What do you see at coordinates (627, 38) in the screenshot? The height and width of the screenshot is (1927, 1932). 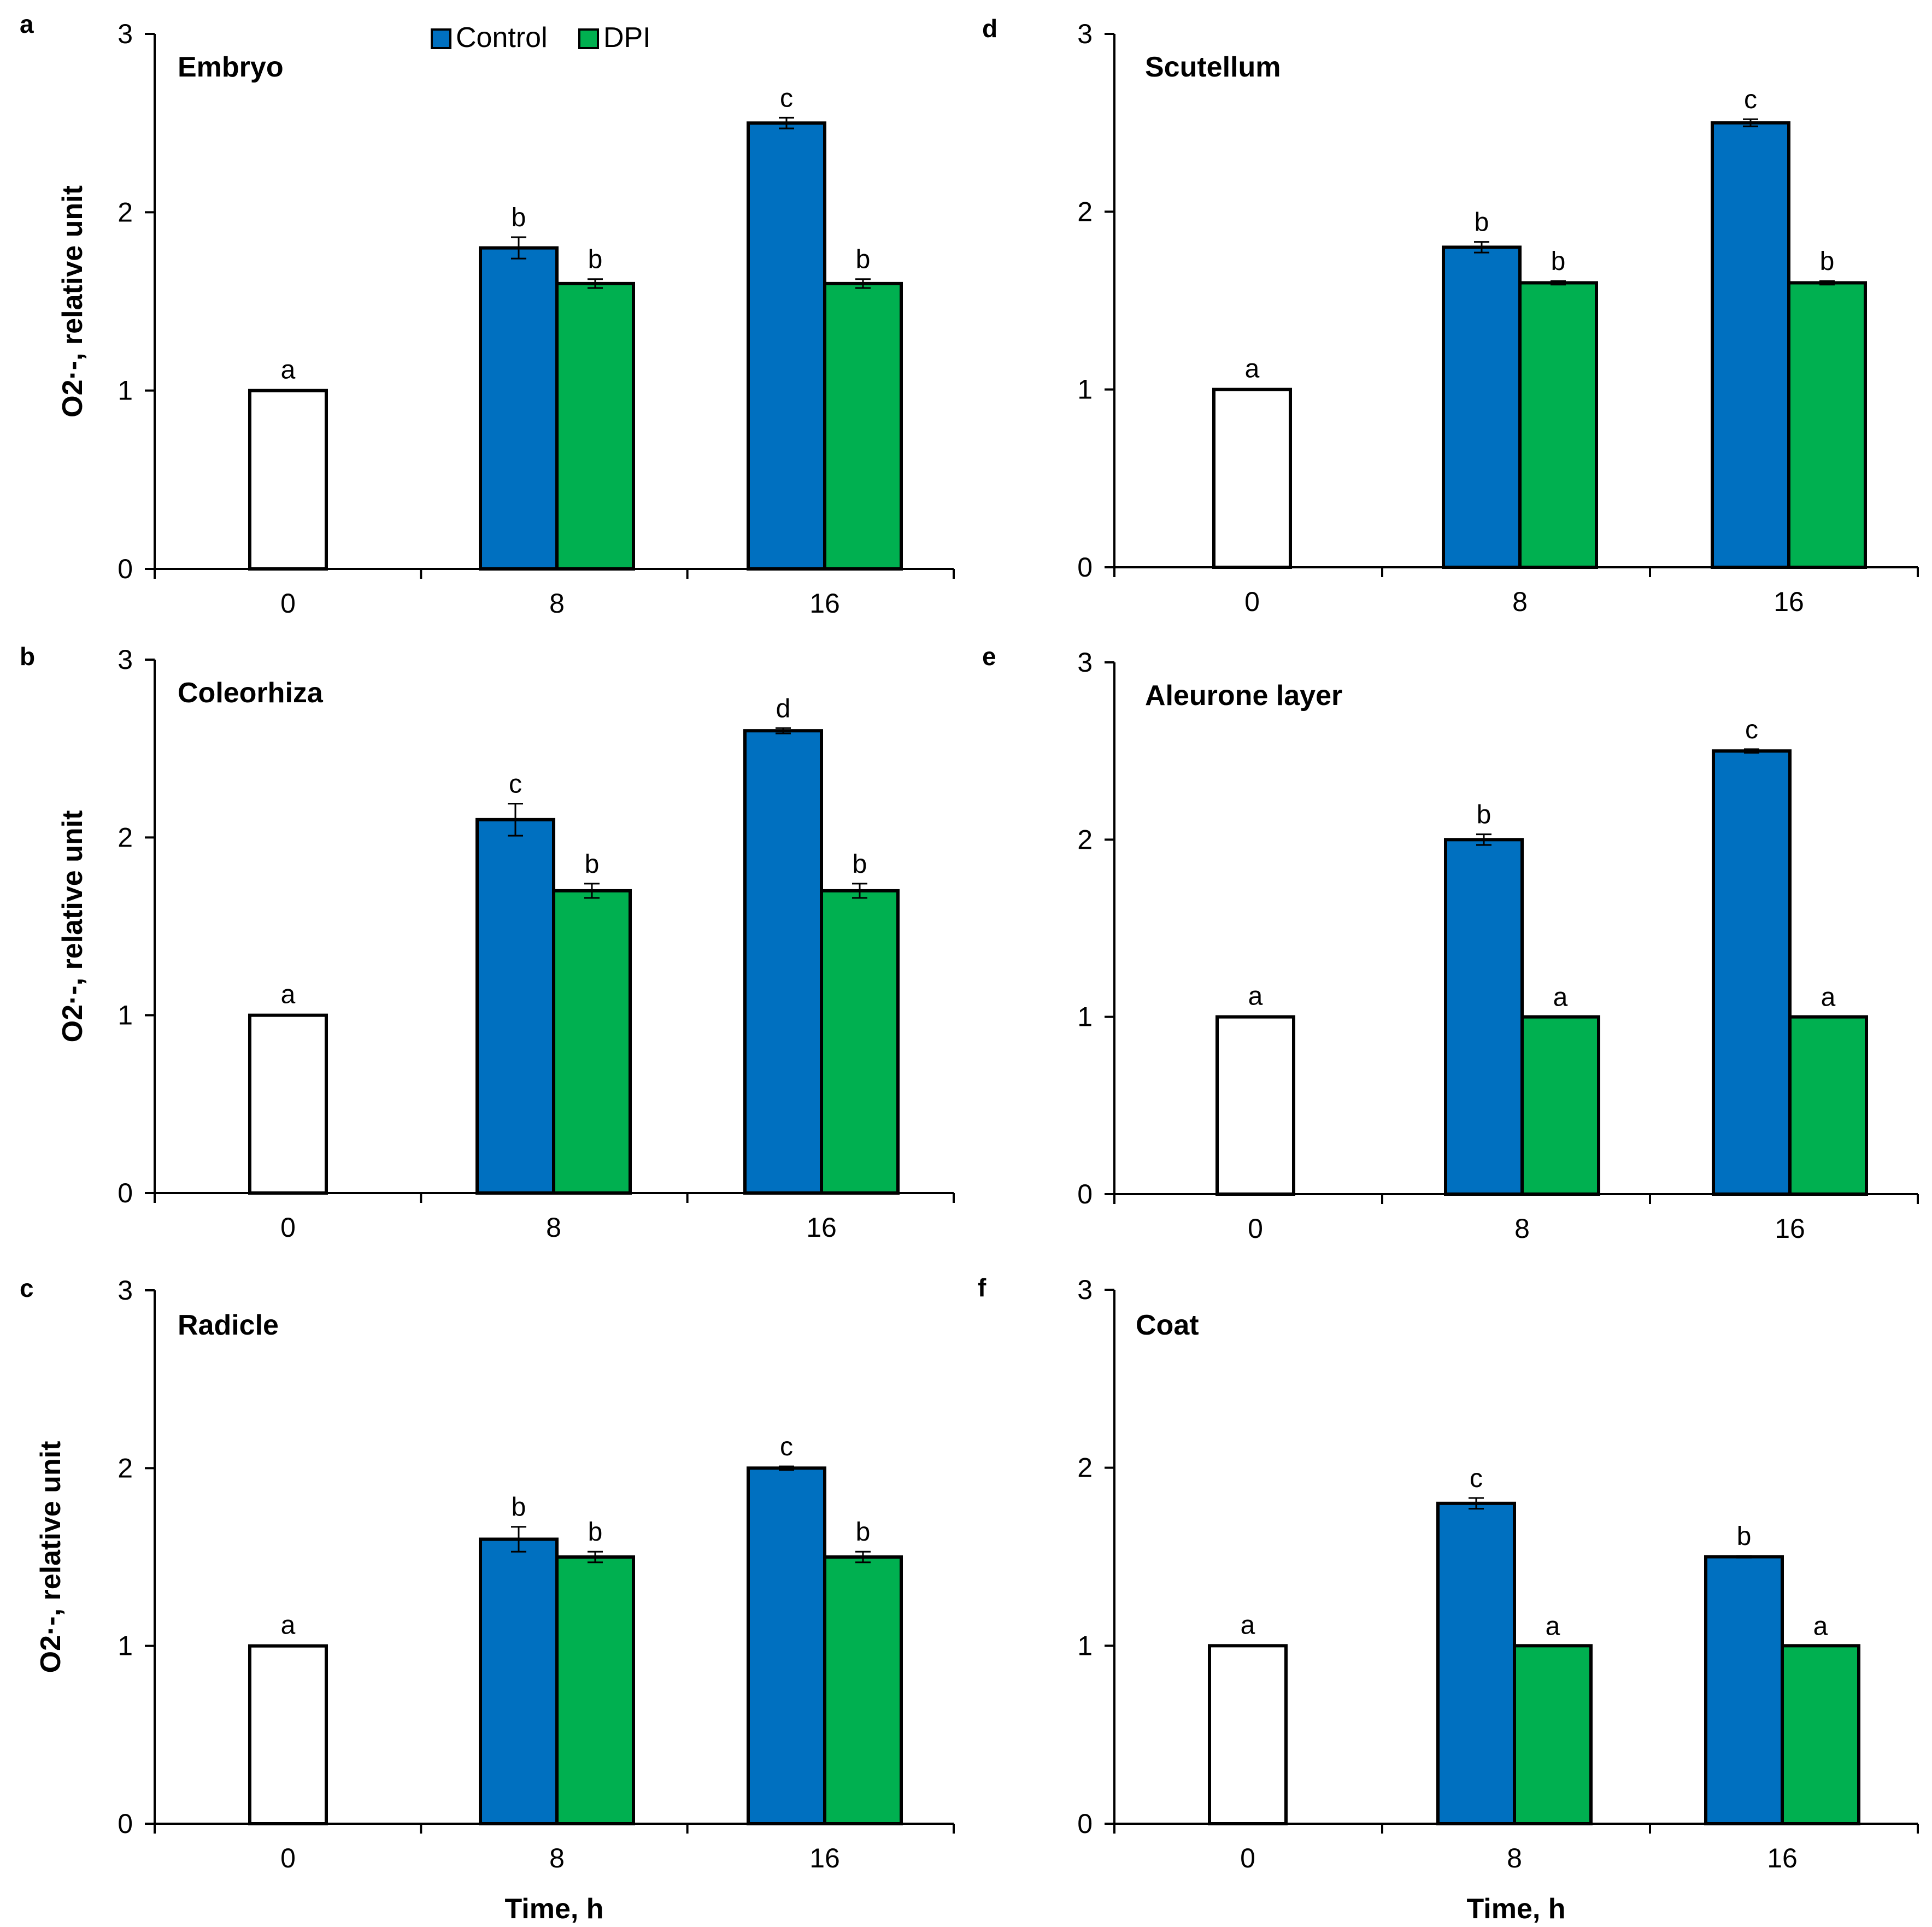 I see `legend-label: DPI` at bounding box center [627, 38].